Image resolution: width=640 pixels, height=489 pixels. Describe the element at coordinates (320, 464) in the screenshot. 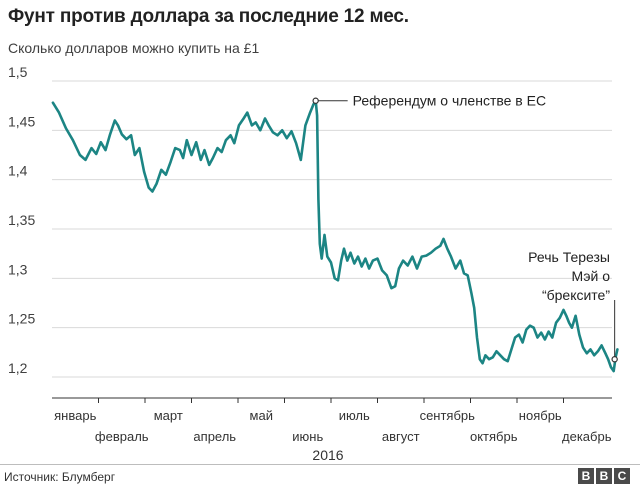

I see `footer-divider` at that location.